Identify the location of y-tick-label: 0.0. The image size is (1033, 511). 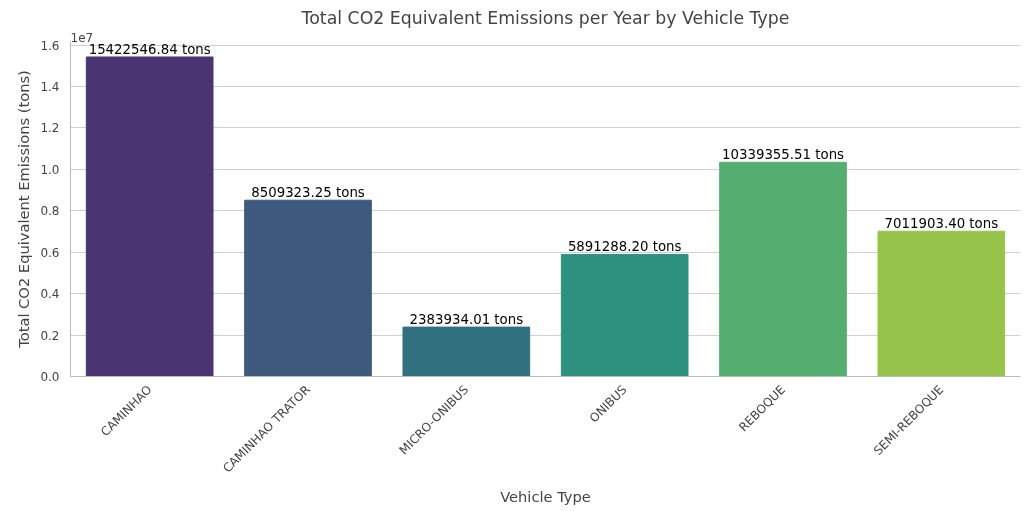
(50, 377).